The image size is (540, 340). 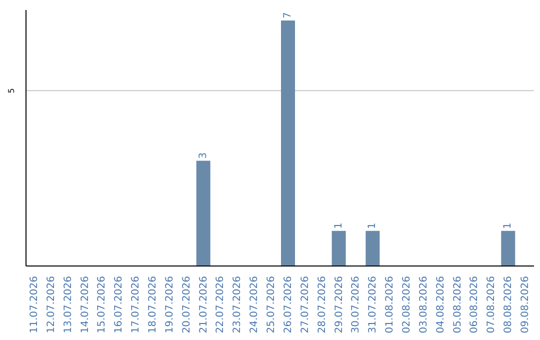 What do you see at coordinates (339, 305) in the screenshot?
I see `x-tick-label: 29.07.2026` at bounding box center [339, 305].